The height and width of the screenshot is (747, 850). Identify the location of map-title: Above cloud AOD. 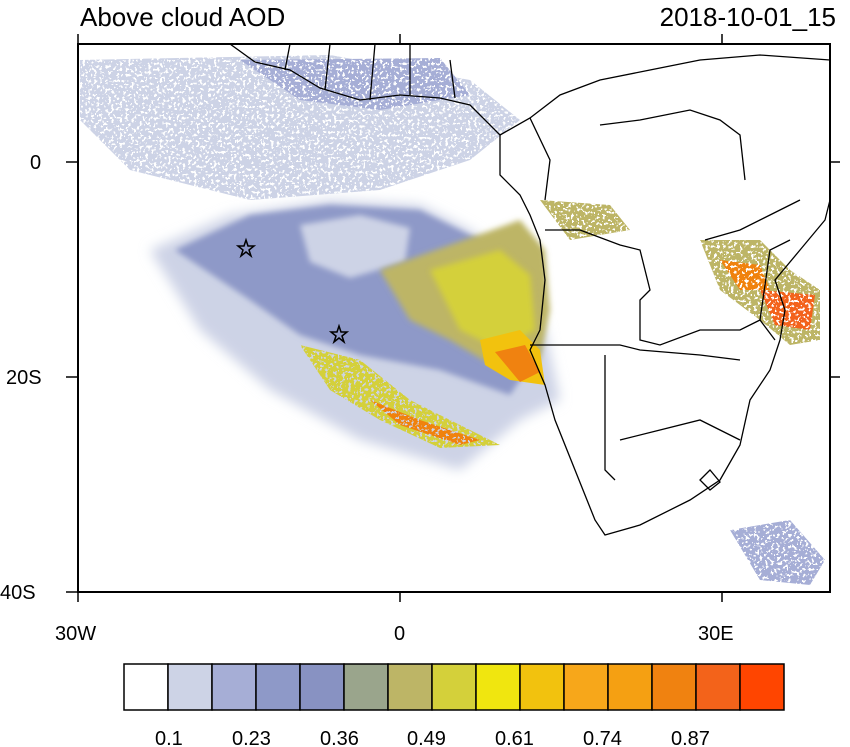
(183, 17).